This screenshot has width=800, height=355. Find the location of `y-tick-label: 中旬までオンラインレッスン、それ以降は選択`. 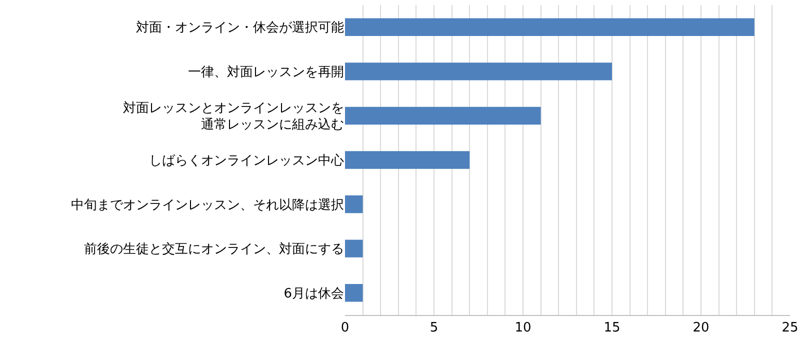

y-tick-label: 中旬までオンラインレッスン、それ以降は選択 is located at coordinates (207, 205).